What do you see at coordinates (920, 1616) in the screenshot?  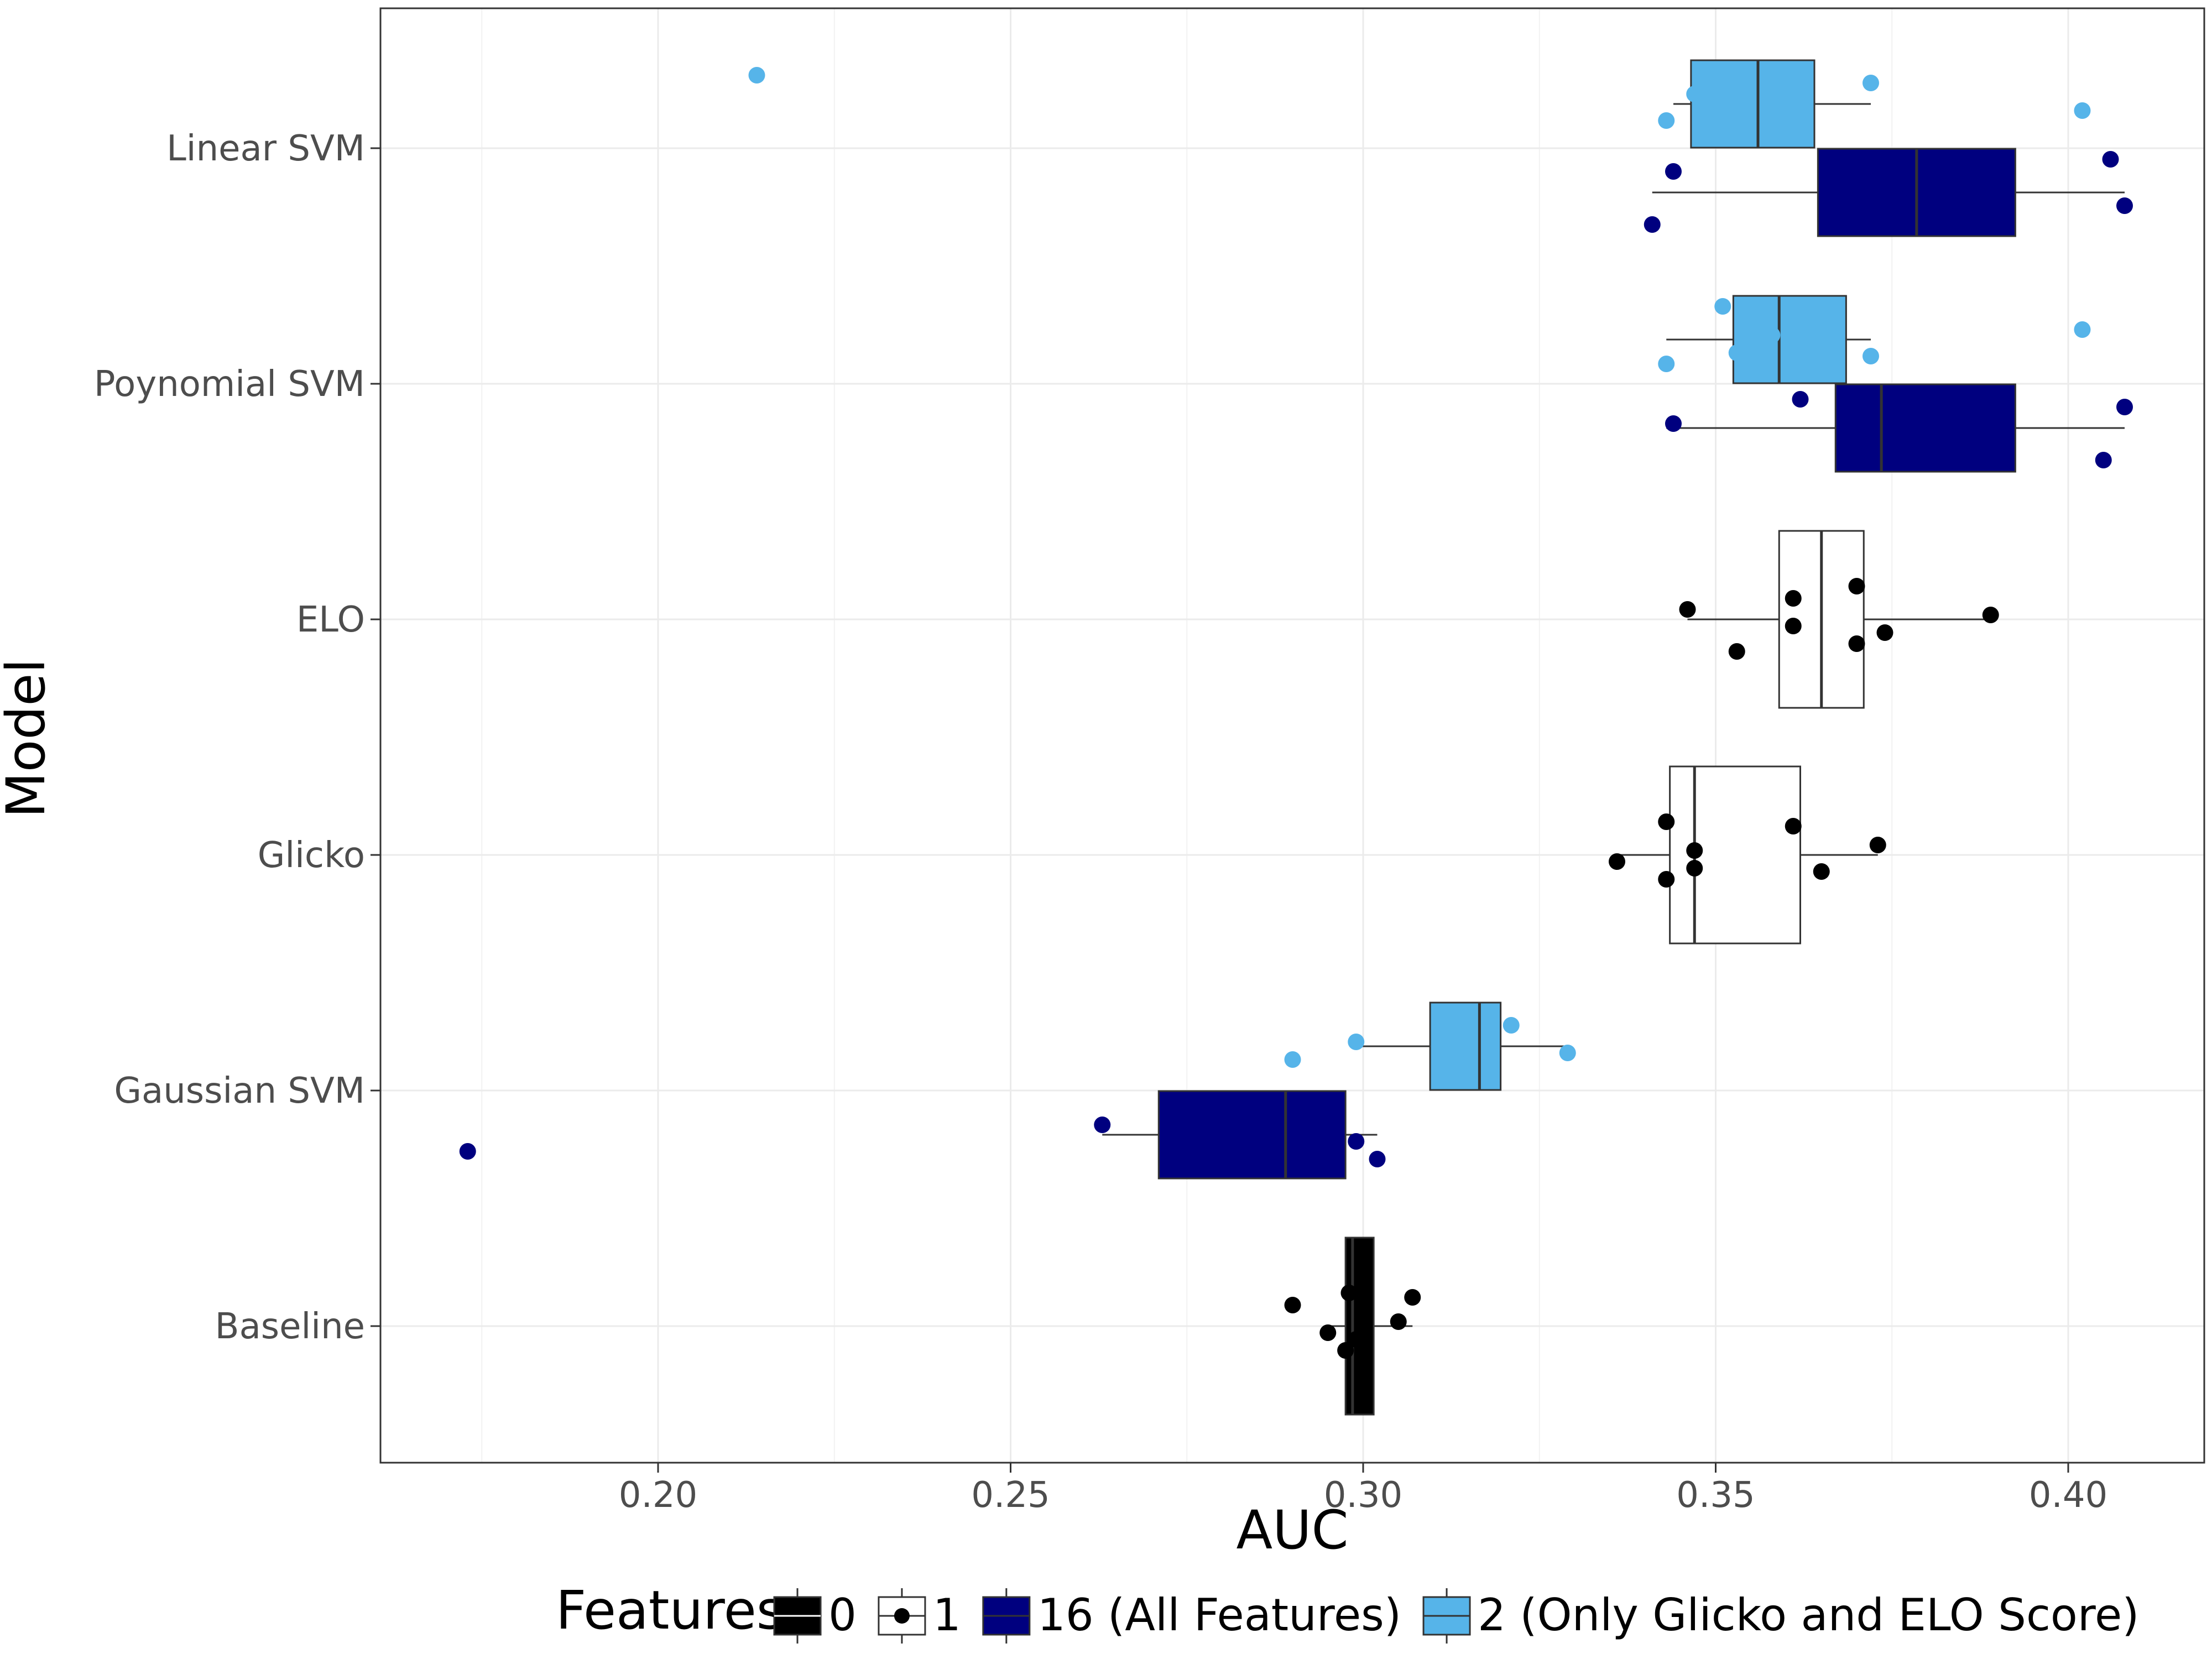 I see `legend-item-1: 1` at bounding box center [920, 1616].